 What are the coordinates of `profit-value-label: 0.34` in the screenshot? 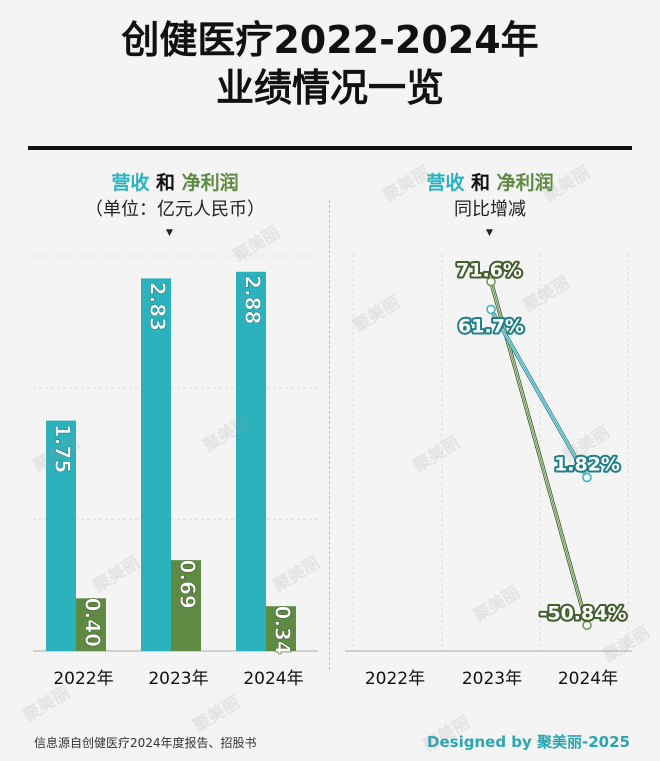 It's located at (283, 630).